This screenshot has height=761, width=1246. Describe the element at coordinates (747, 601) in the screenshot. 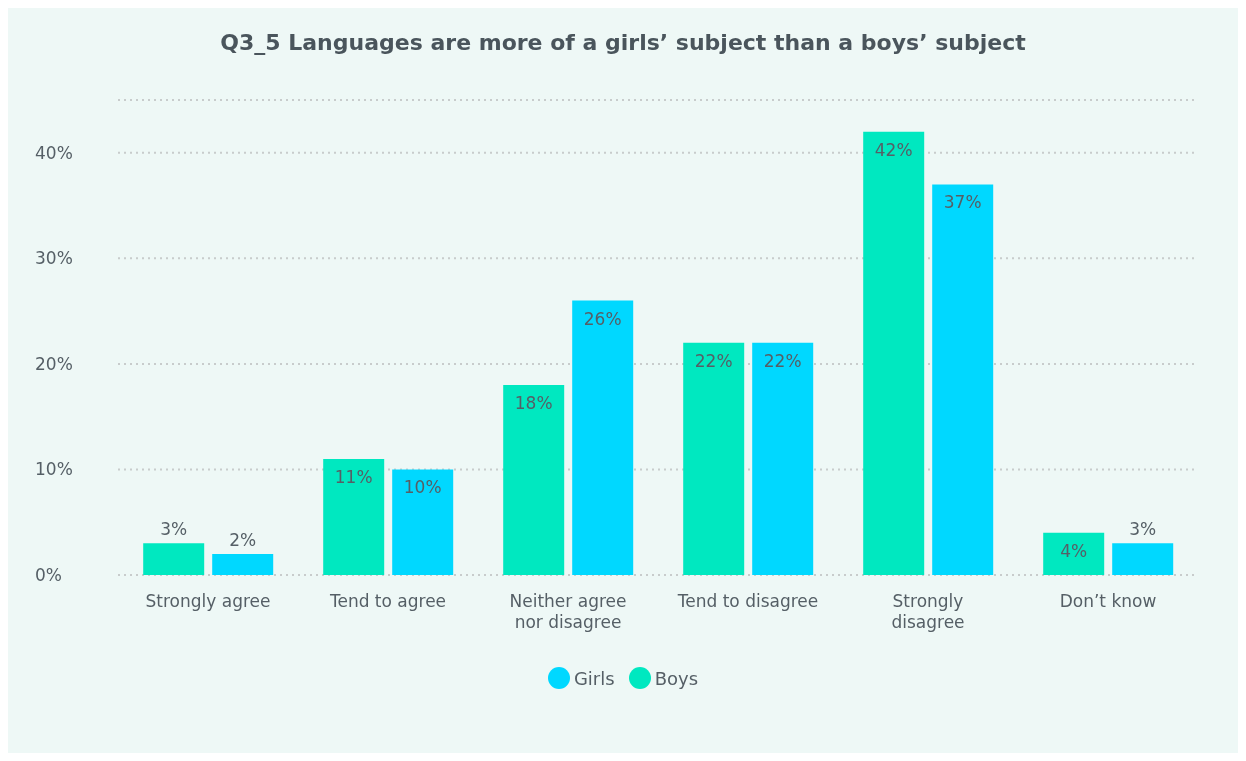

I see `x-tick-label: Tend to disagree` at that location.